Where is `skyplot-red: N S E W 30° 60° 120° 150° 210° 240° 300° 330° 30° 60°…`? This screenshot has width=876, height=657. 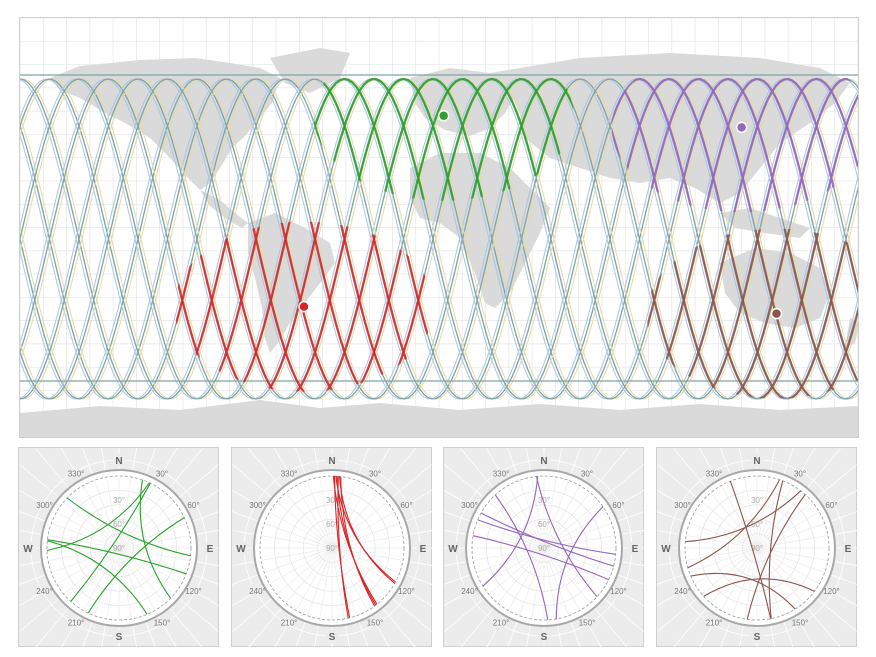 skyplot-red: N S E W 30° 60° 120° 150° 210° 240° 300° 330° 30° 60°… is located at coordinates (332, 547).